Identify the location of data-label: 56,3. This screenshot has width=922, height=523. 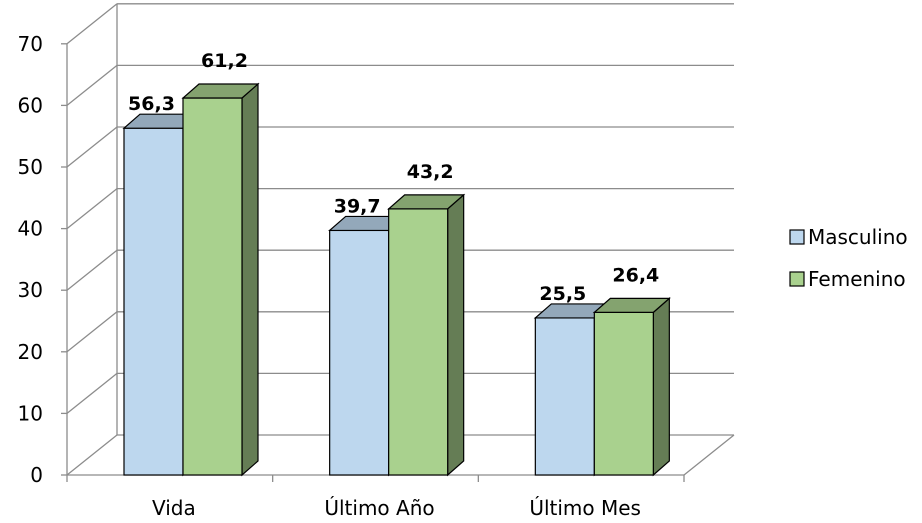
(151, 104).